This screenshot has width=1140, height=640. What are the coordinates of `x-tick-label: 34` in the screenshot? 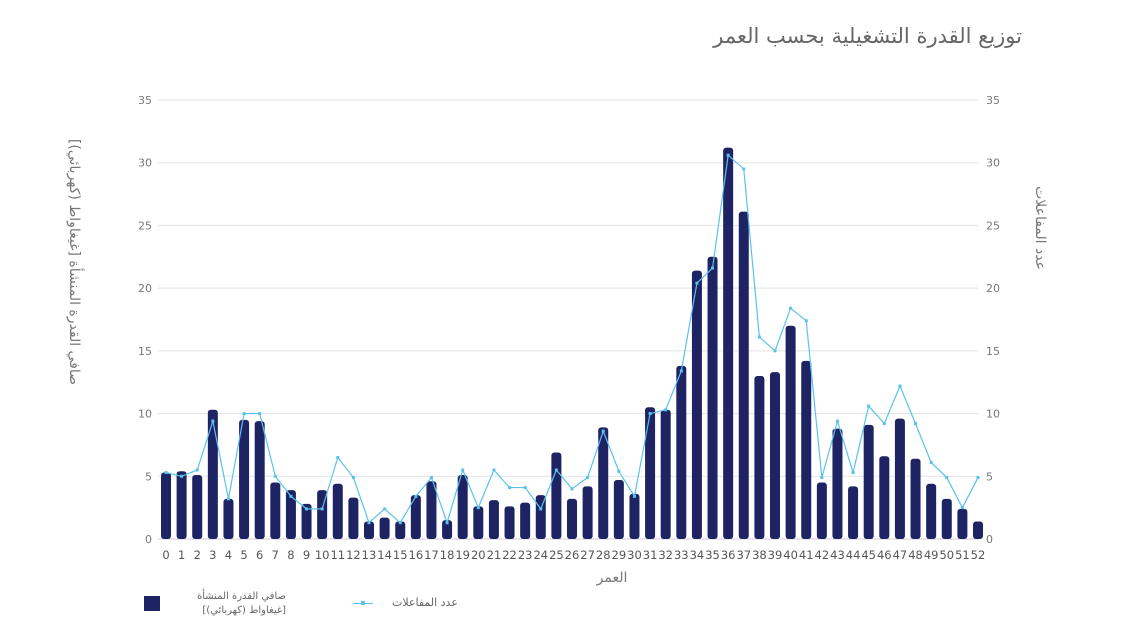 It's located at (697, 555).